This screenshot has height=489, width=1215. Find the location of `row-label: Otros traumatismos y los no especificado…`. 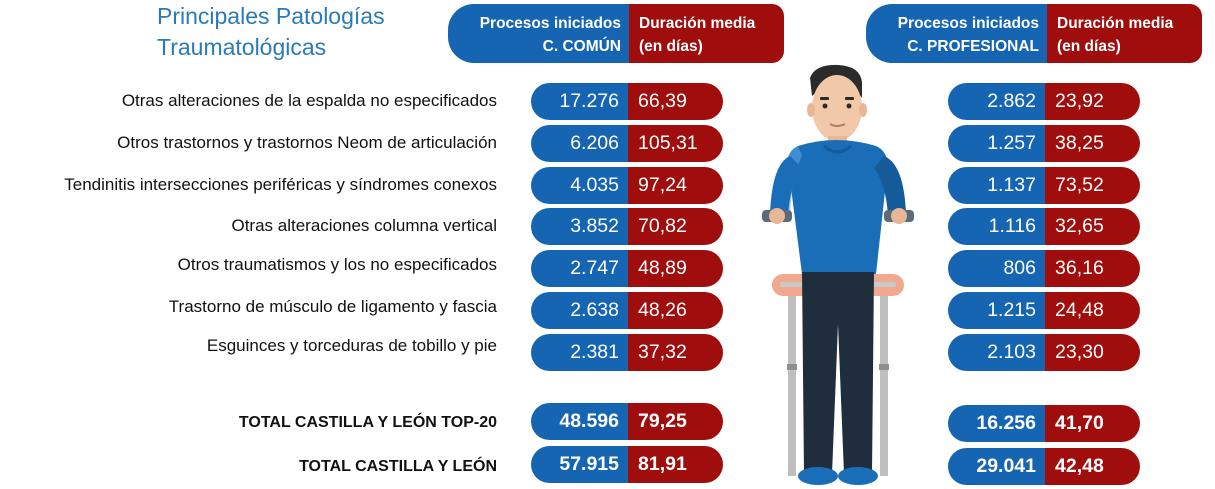

row-label: Otros traumatismos y los no especificado… is located at coordinates (337, 264).